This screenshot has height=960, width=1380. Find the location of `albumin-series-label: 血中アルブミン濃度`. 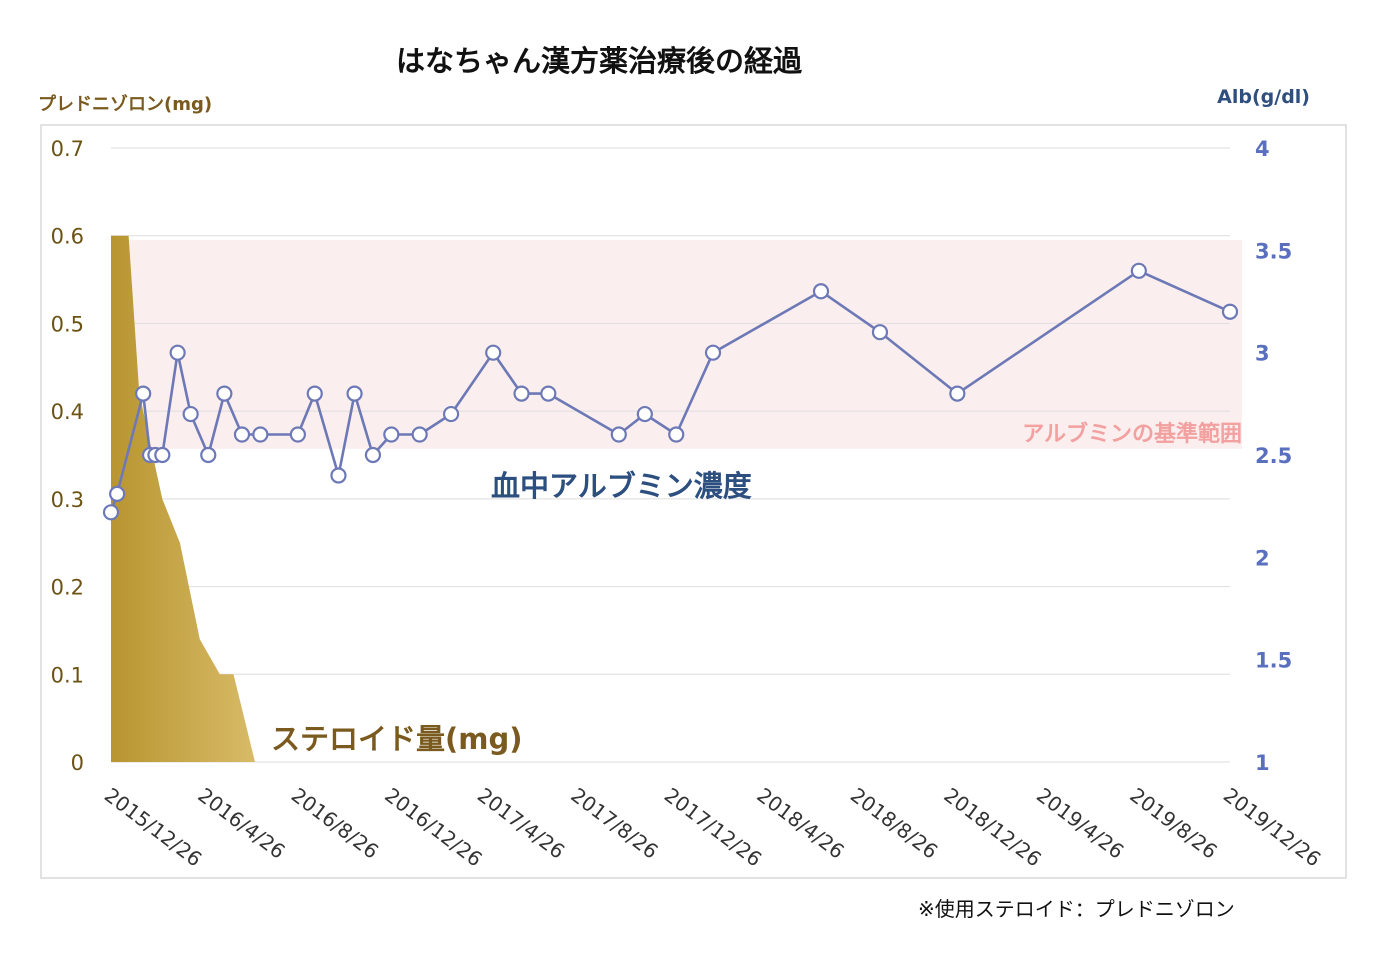

albumin-series-label: 血中アルブミン濃度 is located at coordinates (621, 486).